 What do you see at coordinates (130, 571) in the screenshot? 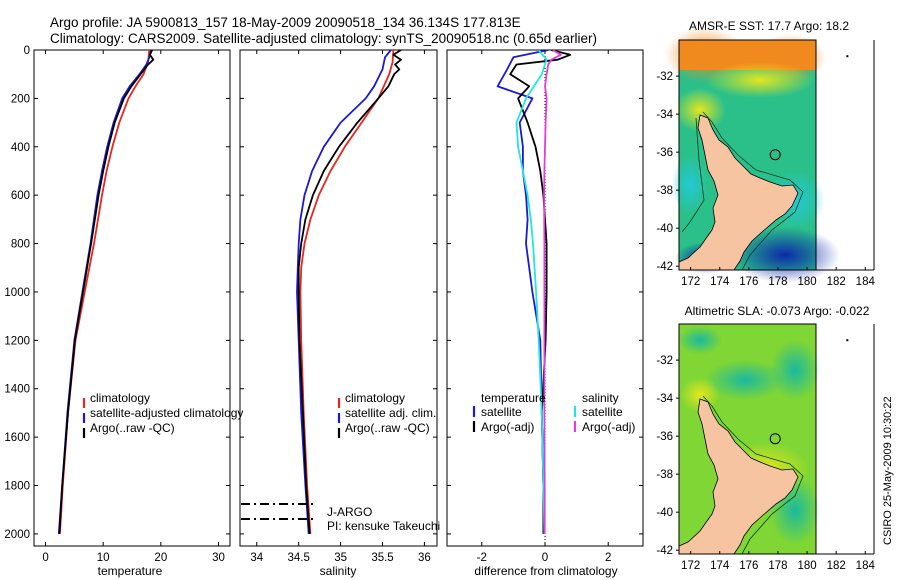
I see `temperature-xlabel: temperature` at bounding box center [130, 571].